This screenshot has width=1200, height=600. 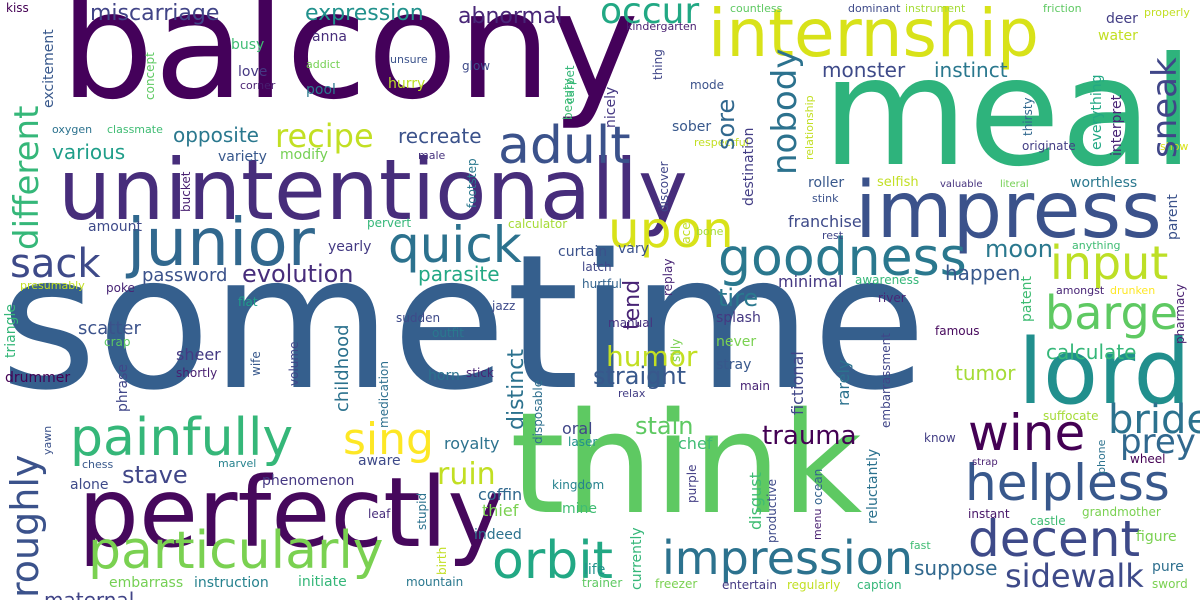 What do you see at coordinates (1168, 567) in the screenshot?
I see `word-pure: pure` at bounding box center [1168, 567].